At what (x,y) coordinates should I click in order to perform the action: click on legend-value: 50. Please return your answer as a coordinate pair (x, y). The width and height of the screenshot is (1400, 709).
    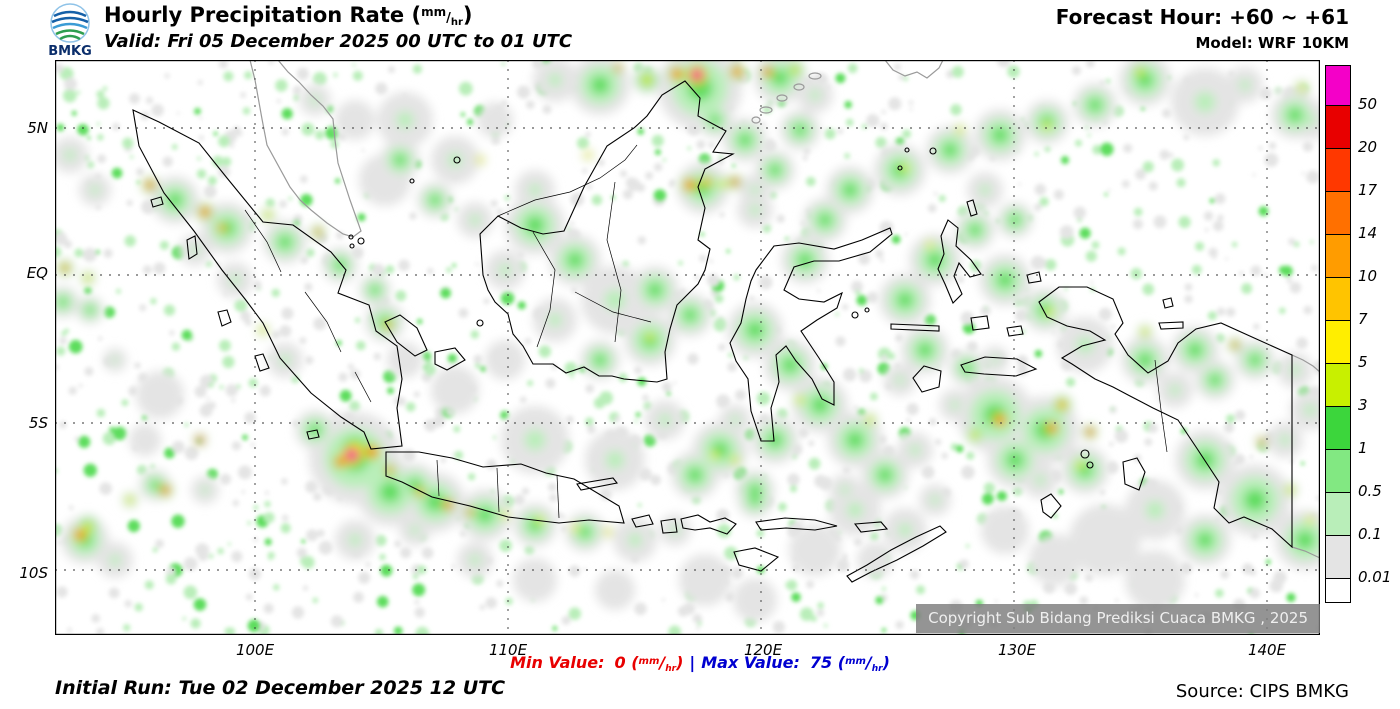
    Looking at the image, I should click on (1368, 104).